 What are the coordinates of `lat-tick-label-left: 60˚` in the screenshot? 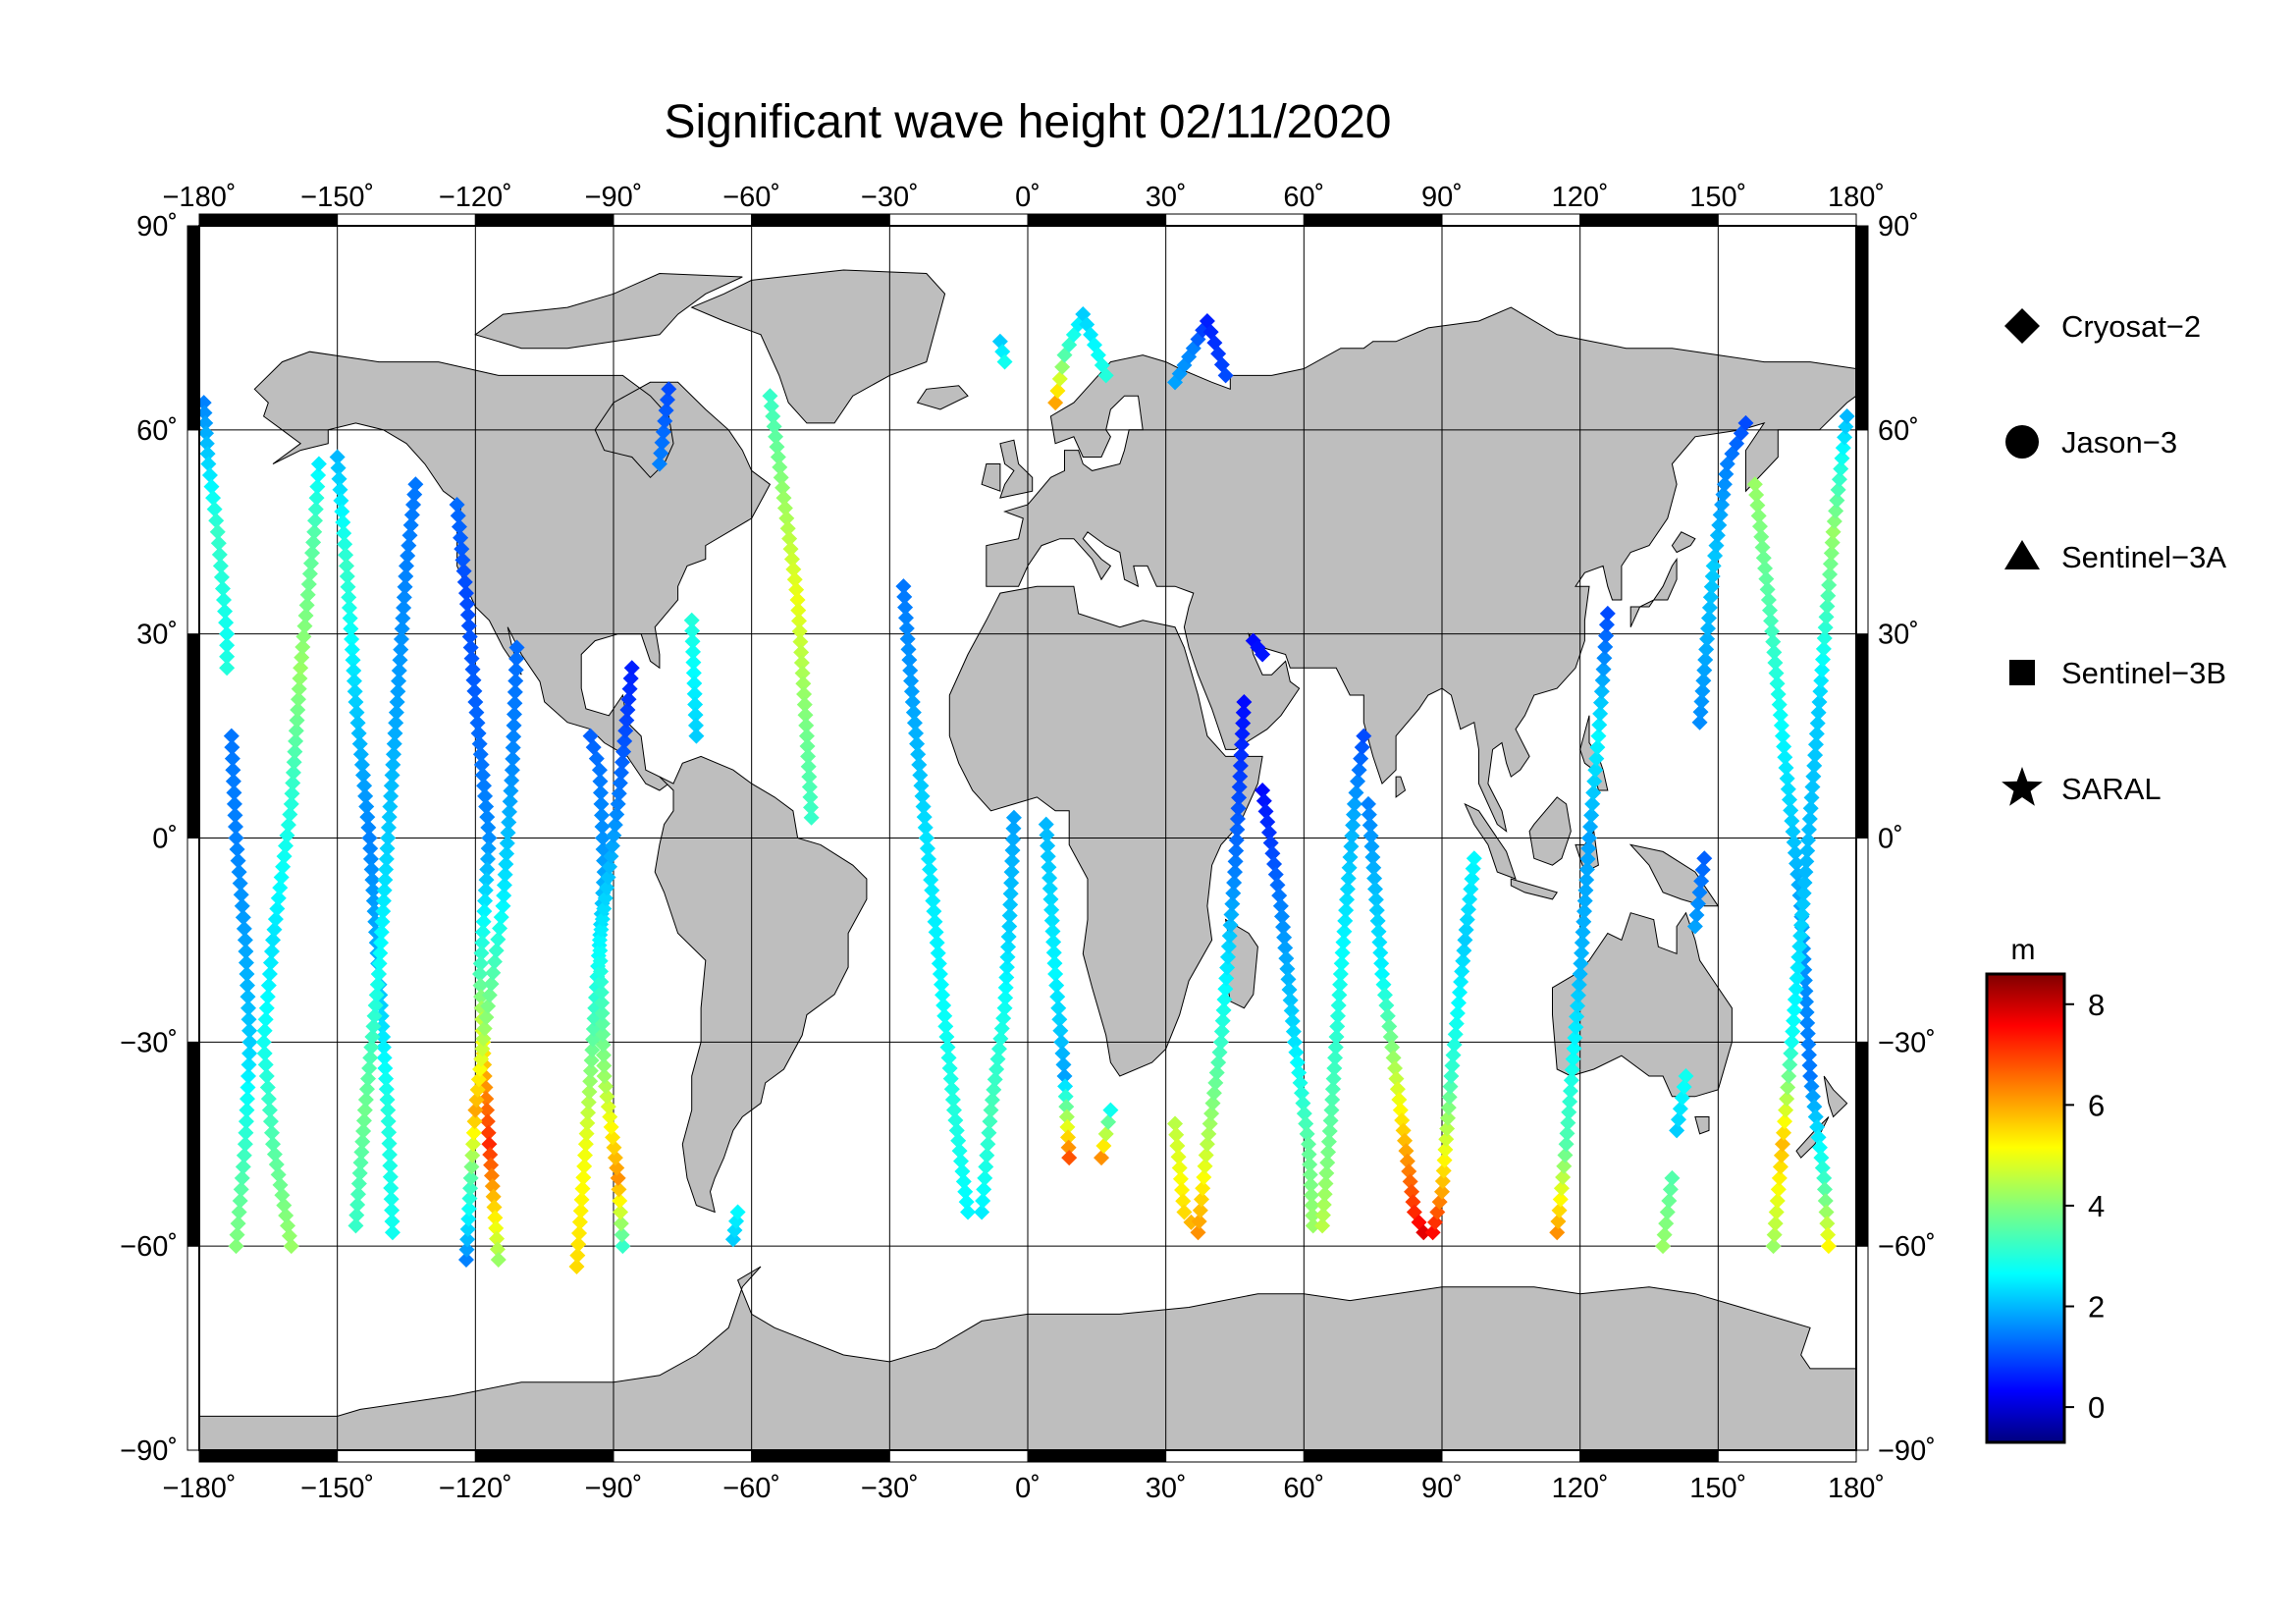 It's located at (157, 431).